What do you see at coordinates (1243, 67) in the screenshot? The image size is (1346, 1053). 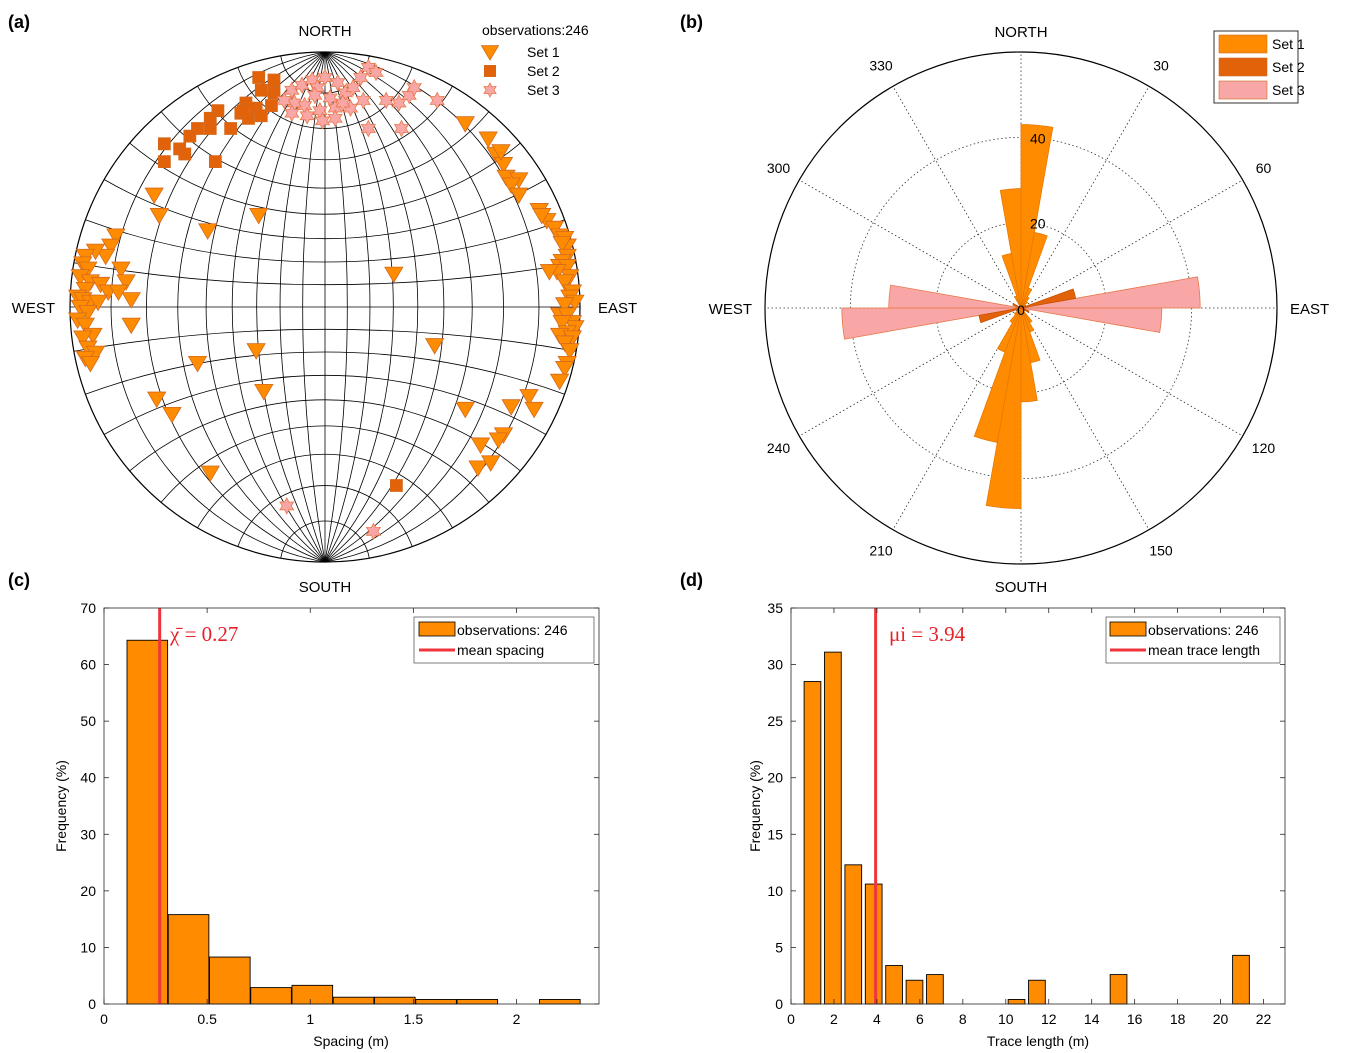 I see `rose-legend-set-2-swatch` at bounding box center [1243, 67].